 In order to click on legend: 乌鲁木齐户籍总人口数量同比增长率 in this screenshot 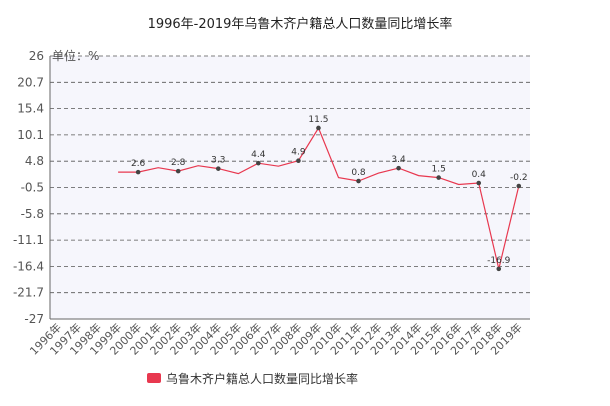, I will do `click(252, 378)`.